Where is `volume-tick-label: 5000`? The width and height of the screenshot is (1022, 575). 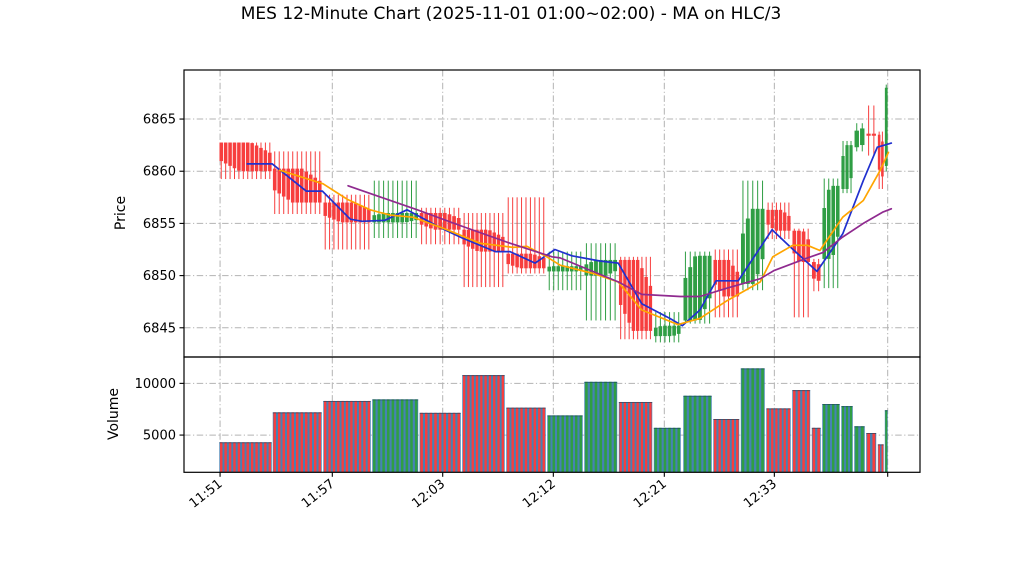 volume-tick-label: 5000 is located at coordinates (159, 436).